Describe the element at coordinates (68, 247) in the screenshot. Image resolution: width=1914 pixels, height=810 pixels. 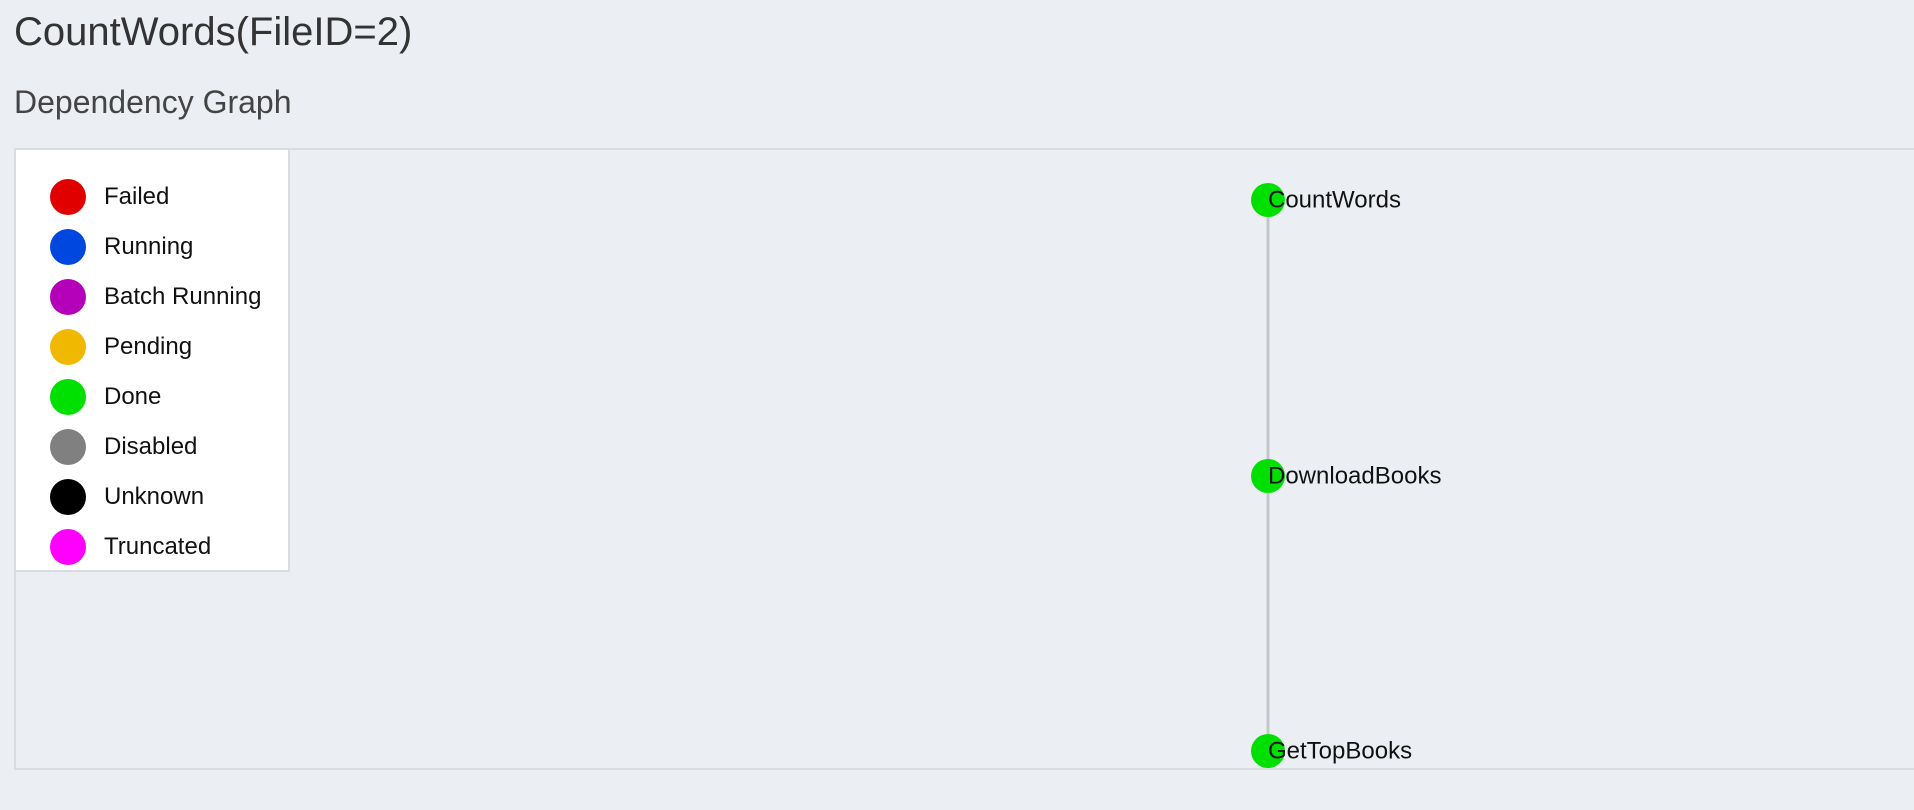
I see `running-status-swatch` at that location.